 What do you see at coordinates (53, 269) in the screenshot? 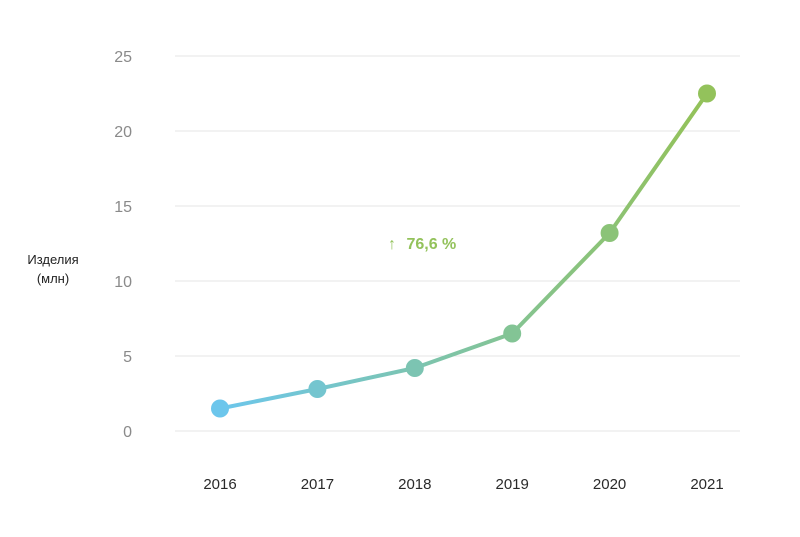
I see `y-axis-label: Изделия (млн)` at bounding box center [53, 269].